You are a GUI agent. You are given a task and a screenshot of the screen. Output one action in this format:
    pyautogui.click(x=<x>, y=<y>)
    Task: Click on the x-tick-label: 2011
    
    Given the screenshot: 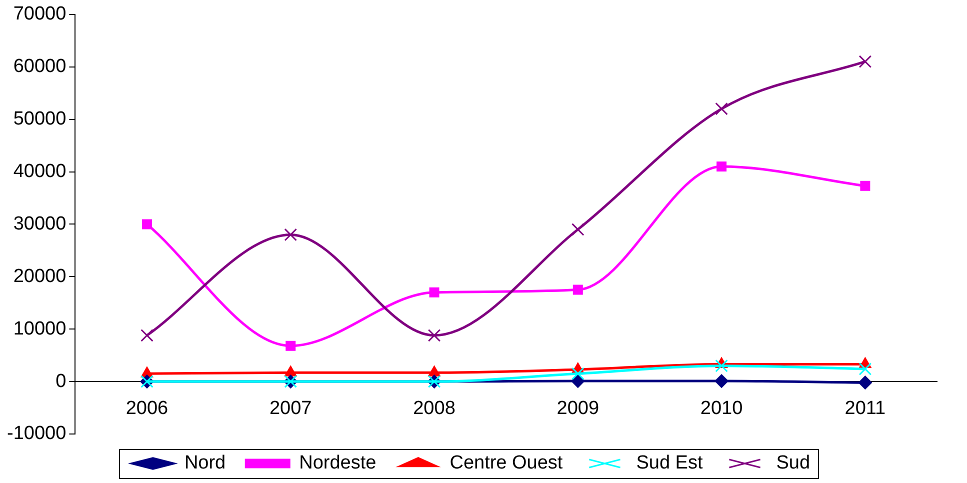 What is the action you would take?
    pyautogui.click(x=865, y=409)
    